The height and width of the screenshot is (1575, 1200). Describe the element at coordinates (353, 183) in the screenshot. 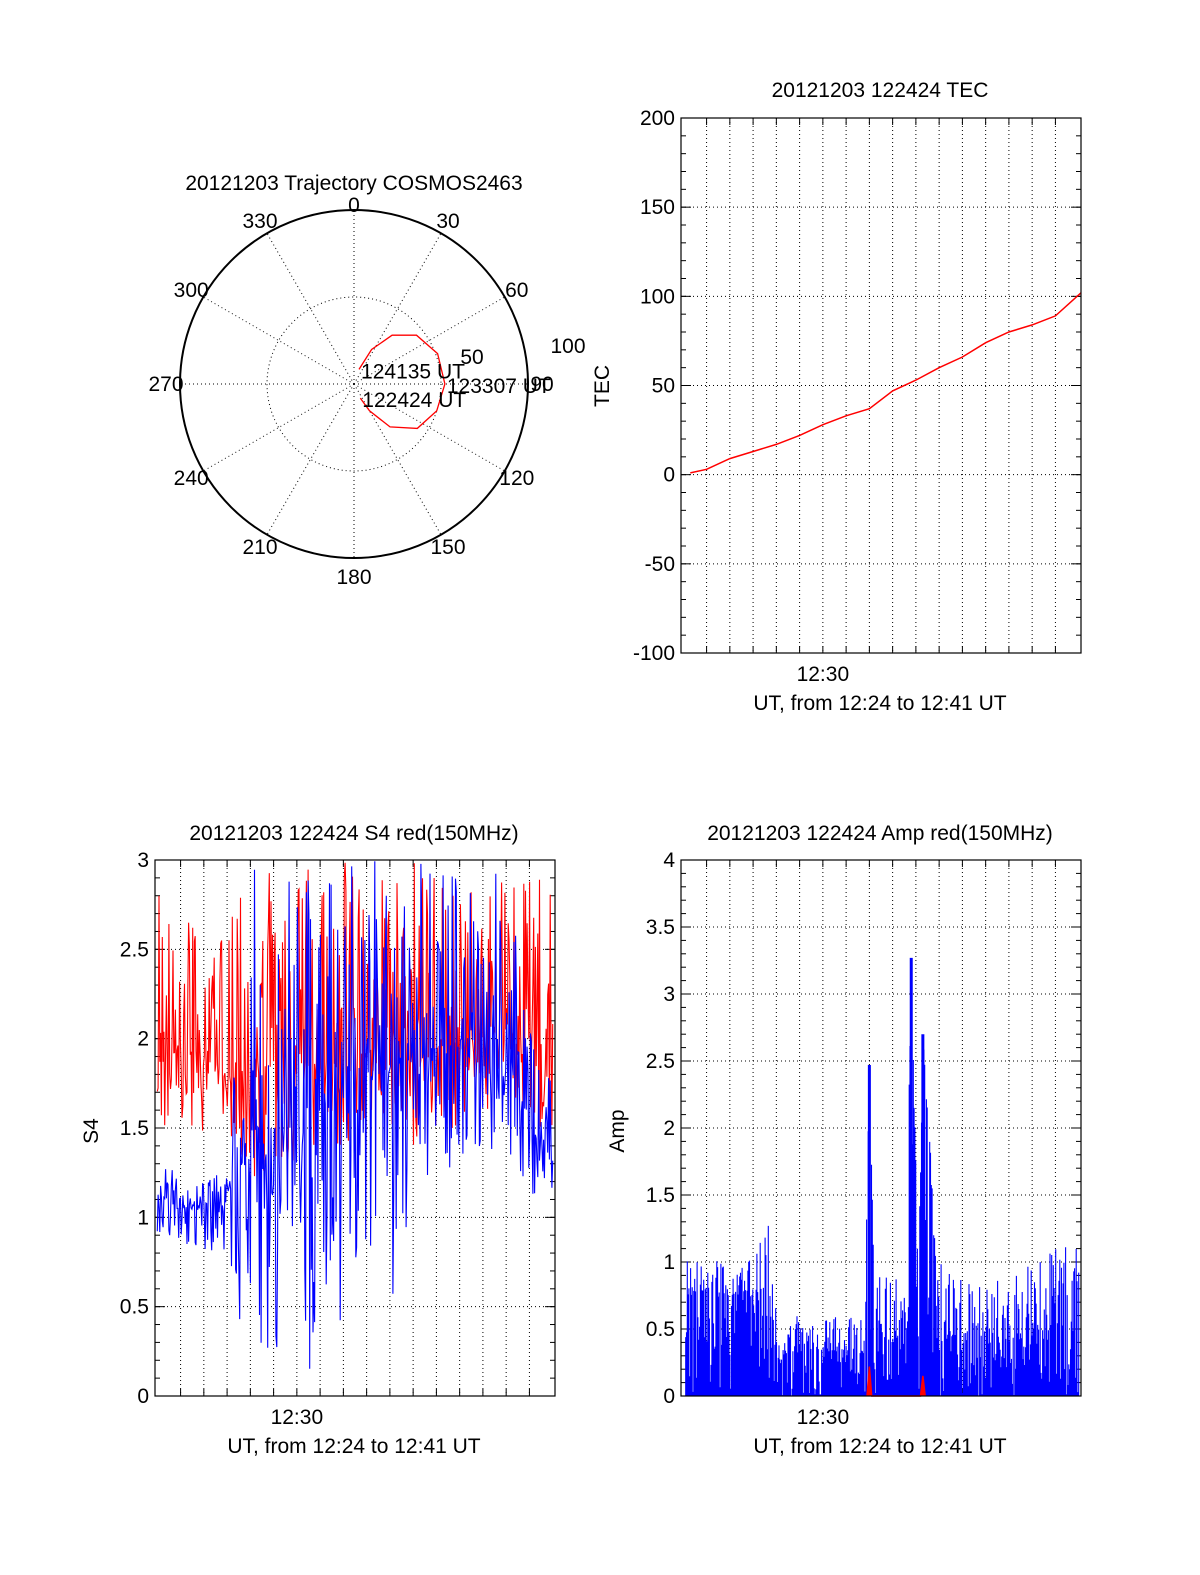

I see `trajectory-title: 20121203 Trajectory COSMOS2463` at that location.